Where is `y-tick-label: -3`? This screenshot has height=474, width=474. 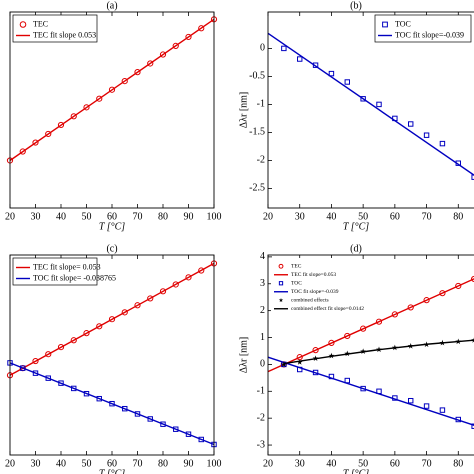
y-tick-label: -3 is located at coordinates (261, 444).